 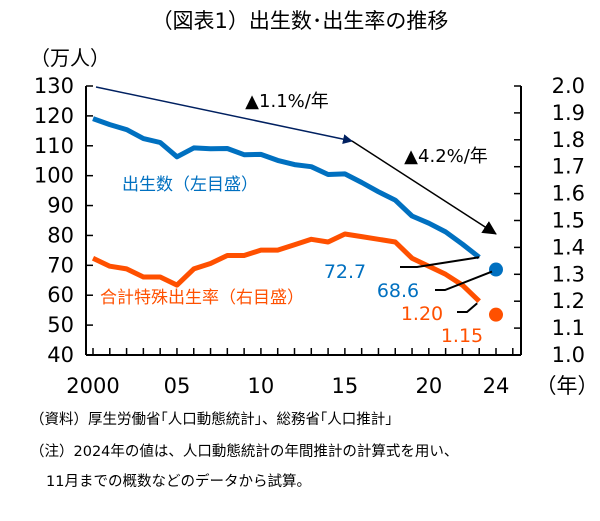 I want to click on left-axis-tick-label: 60, so click(x=60, y=295).